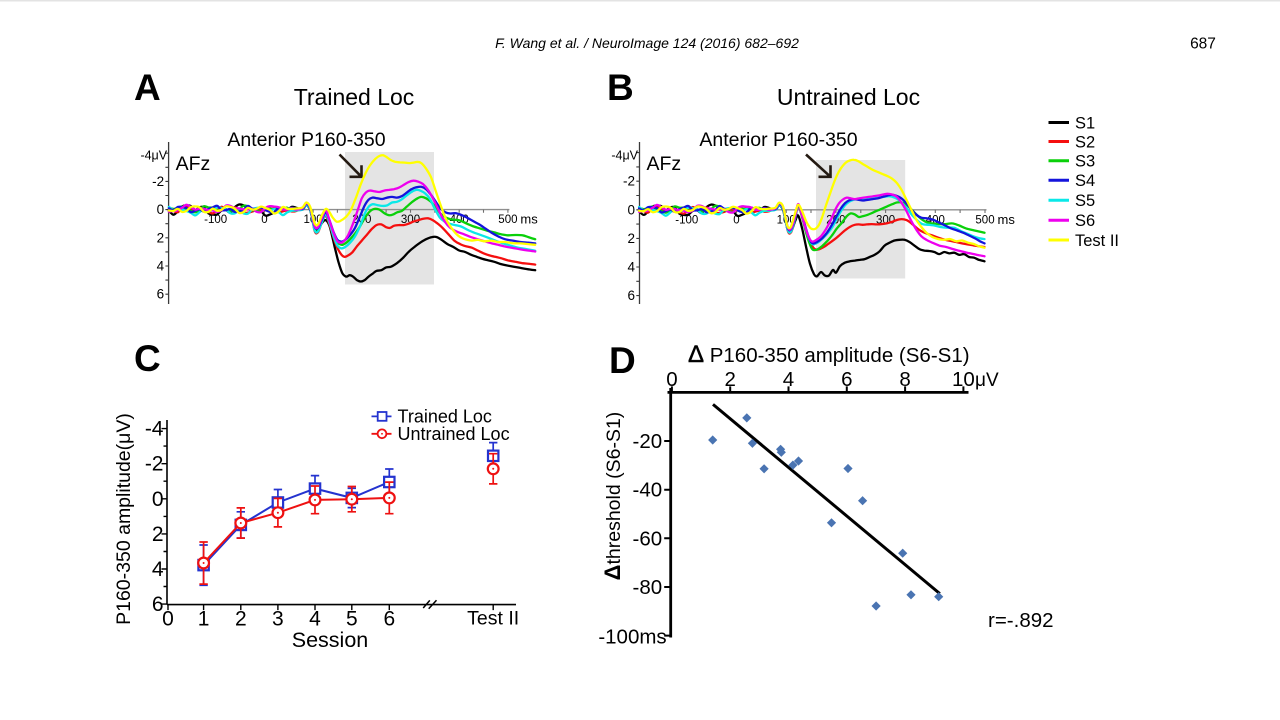  Describe the element at coordinates (204, 619) in the screenshot. I see `svg-text: 1` at that location.